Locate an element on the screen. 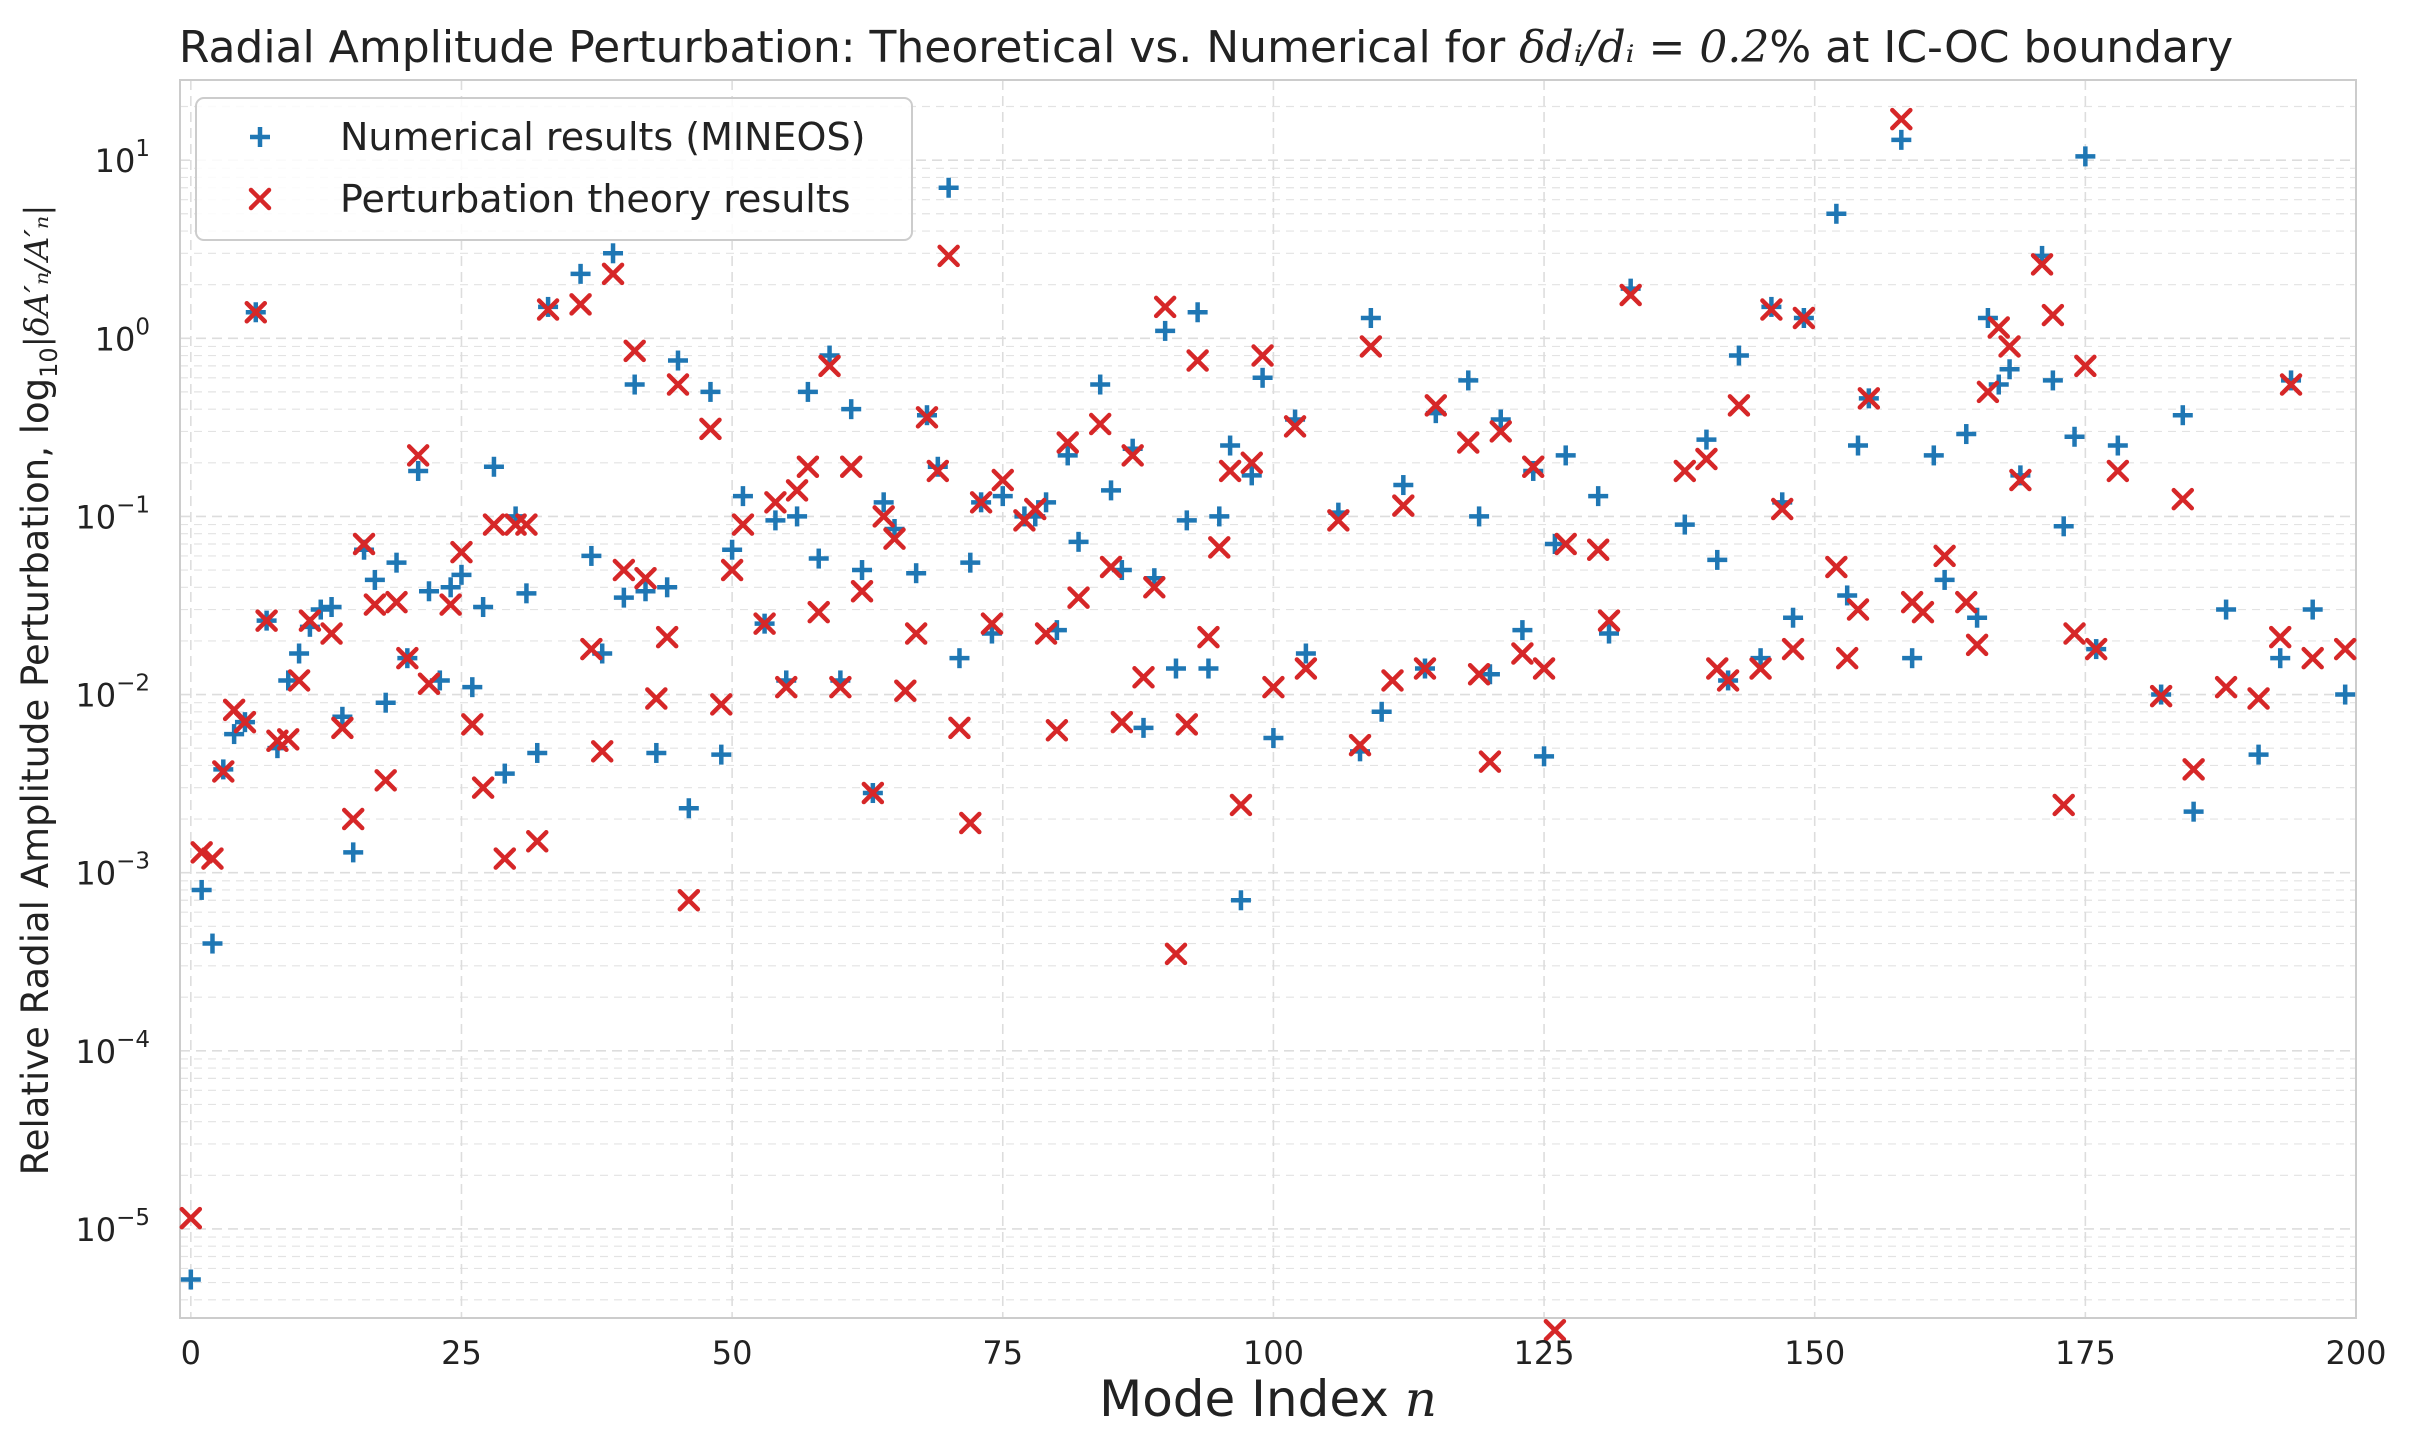 This screenshot has width=2412, height=1442. legend-marker-theory is located at coordinates (260, 199).